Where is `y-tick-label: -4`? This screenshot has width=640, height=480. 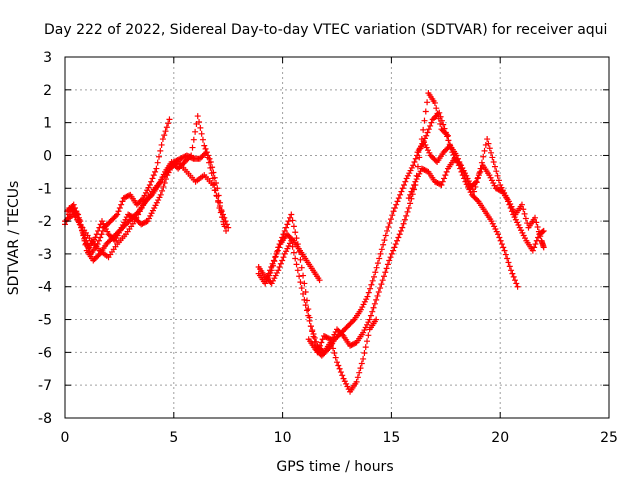
y-tick-label: -4 is located at coordinates (45, 288).